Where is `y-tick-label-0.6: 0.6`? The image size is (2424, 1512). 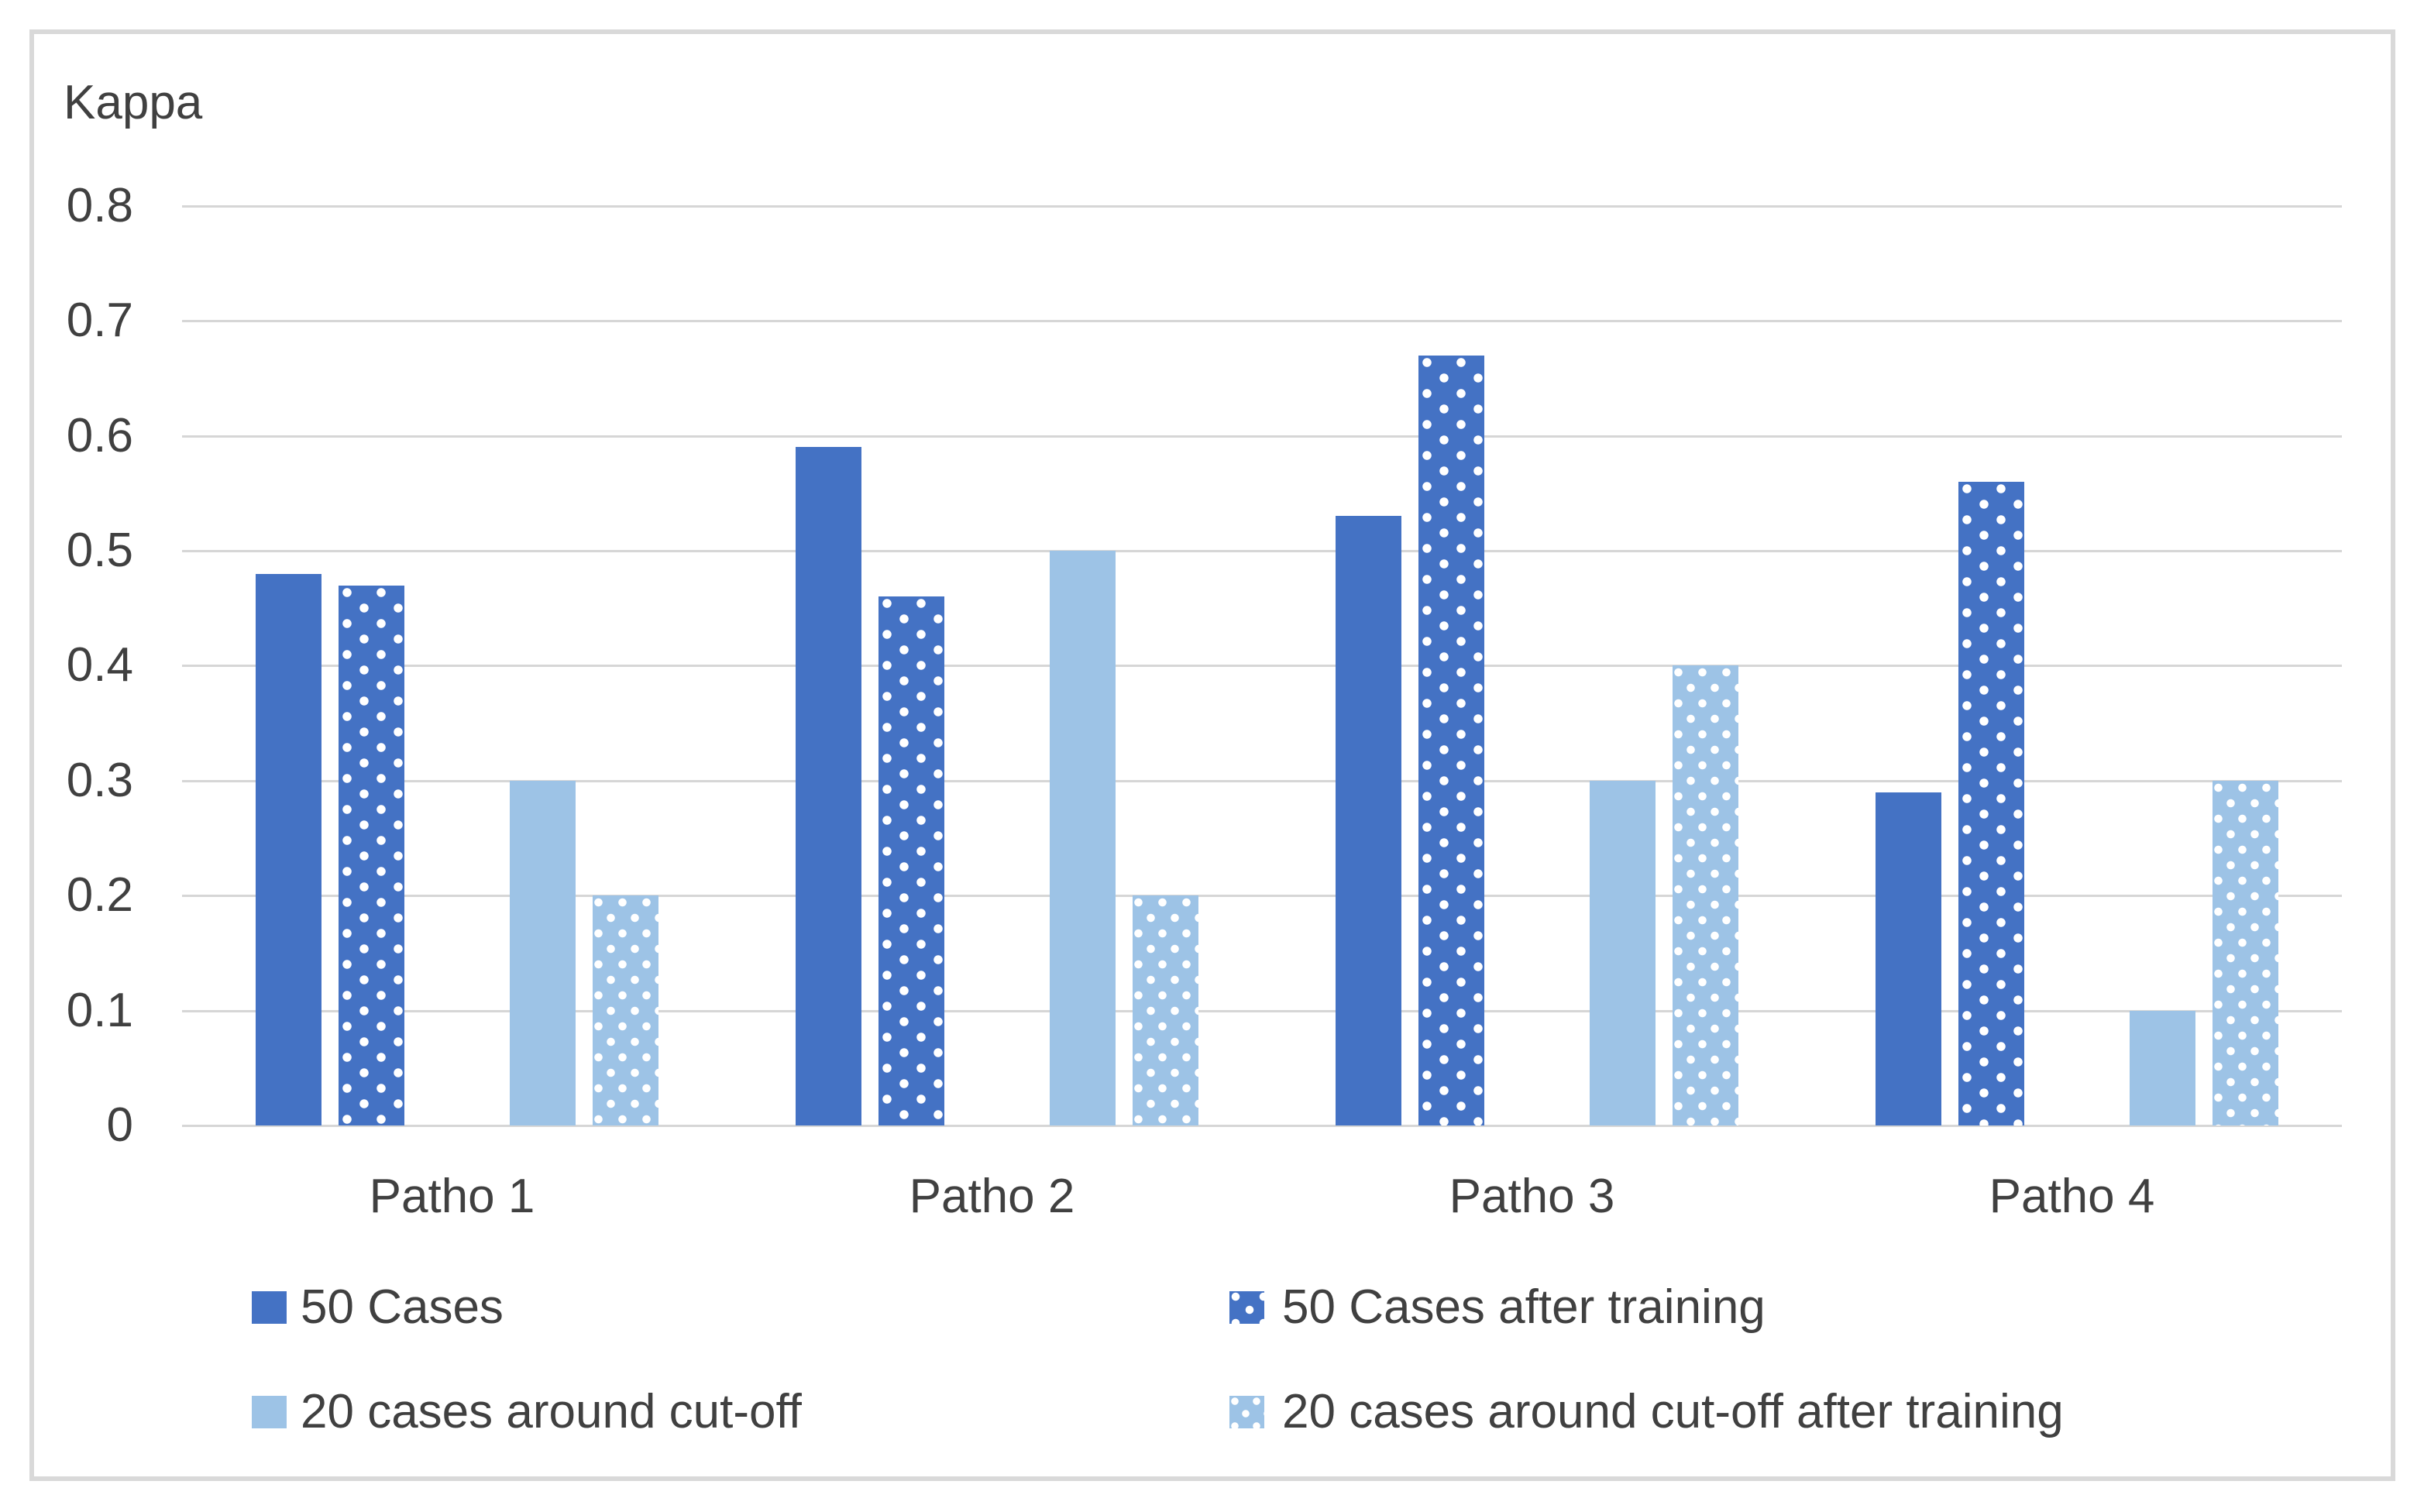 y-tick-label-0.6: 0.6 is located at coordinates (99, 436).